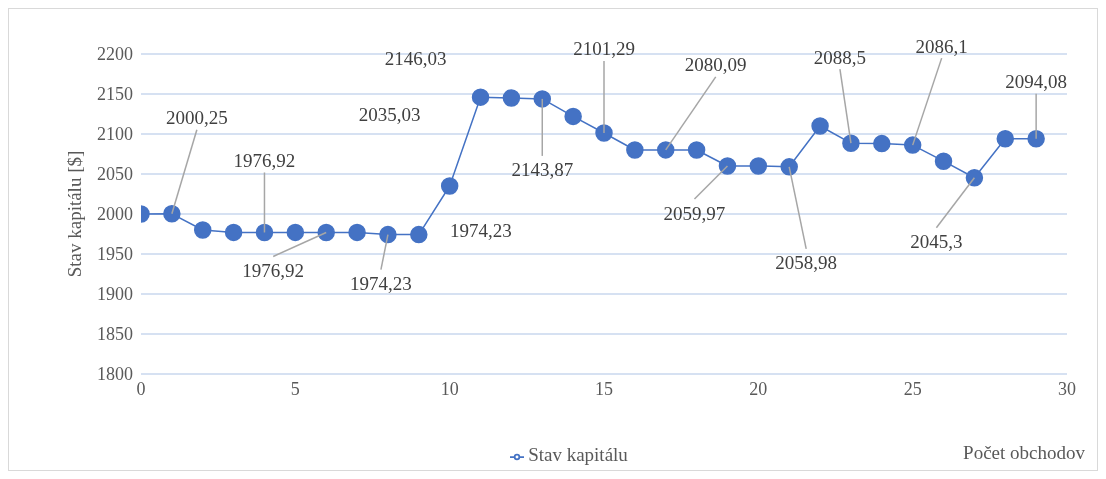 The image size is (1106, 479). What do you see at coordinates (806, 263) in the screenshot?
I see `data-label: 2058,98` at bounding box center [806, 263].